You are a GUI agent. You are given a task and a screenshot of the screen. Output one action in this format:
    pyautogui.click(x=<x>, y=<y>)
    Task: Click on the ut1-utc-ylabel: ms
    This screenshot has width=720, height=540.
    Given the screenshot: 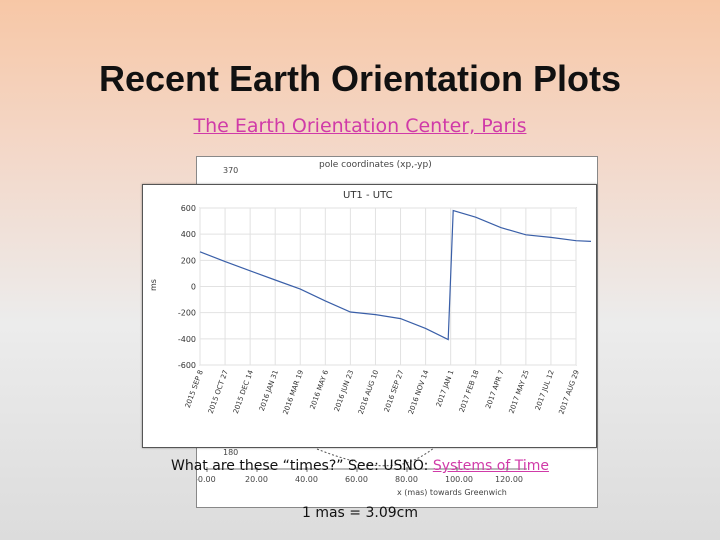 What is the action you would take?
    pyautogui.click(x=153, y=285)
    